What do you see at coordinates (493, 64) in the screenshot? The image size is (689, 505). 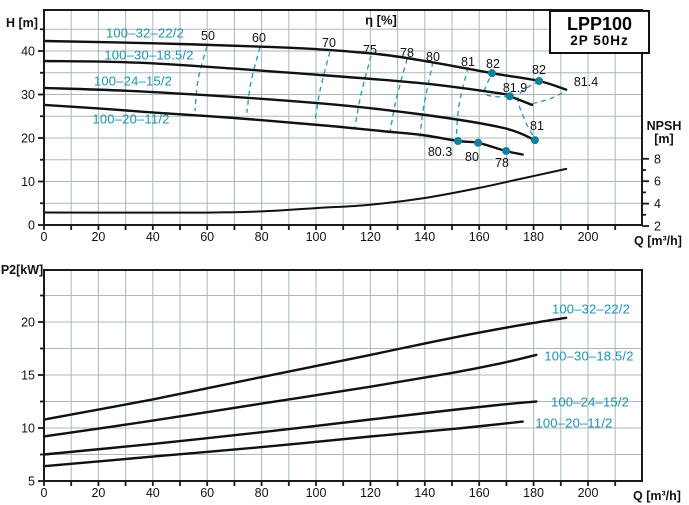 I see `efficiency-contour-label: 82` at bounding box center [493, 64].